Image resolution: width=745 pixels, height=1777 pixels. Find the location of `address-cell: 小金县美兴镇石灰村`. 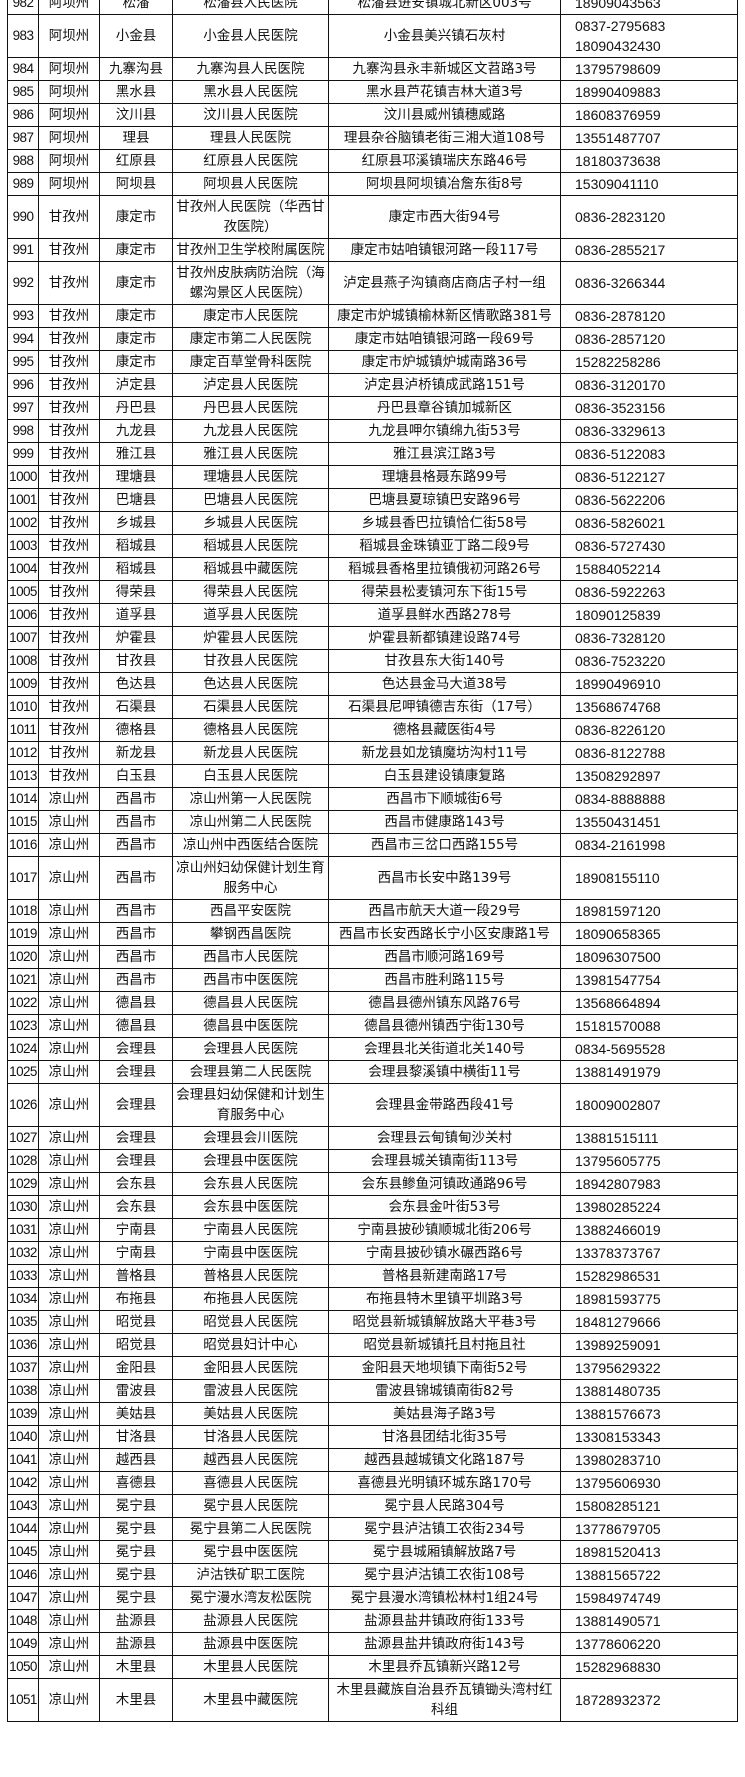

address-cell: 小金县美兴镇石灰村 is located at coordinates (444, 36).